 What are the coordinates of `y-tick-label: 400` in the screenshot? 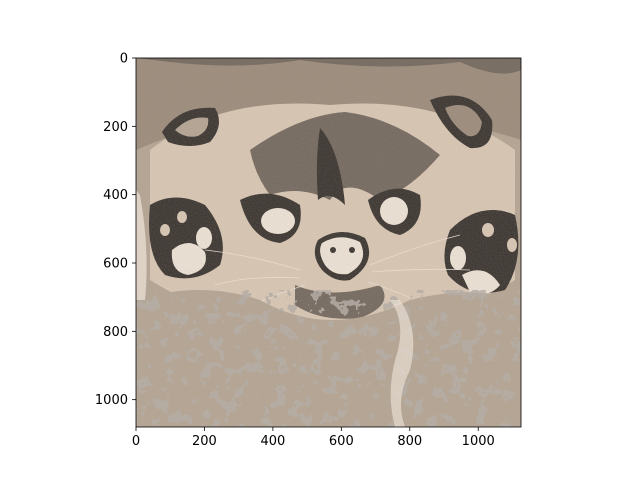 It's located at (115, 195).